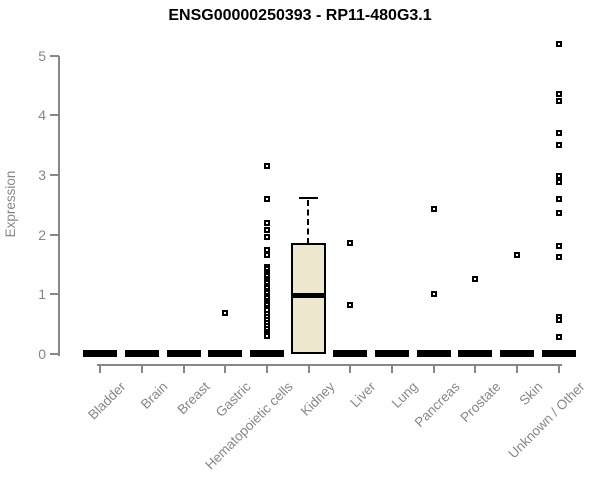 The width and height of the screenshot is (600, 500). I want to click on box, so click(308, 298).